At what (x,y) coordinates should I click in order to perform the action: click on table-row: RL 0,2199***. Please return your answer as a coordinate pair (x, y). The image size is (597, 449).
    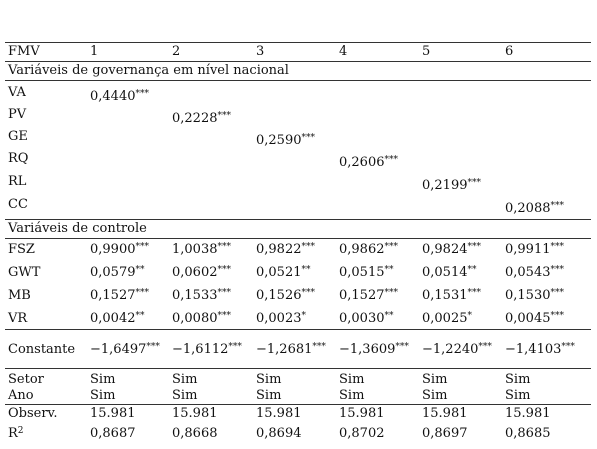
    Looking at the image, I should click on (298, 183).